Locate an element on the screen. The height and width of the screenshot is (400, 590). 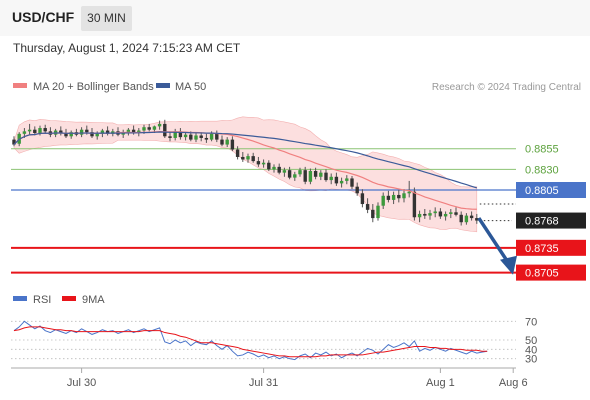
ma20-legend-swatch is located at coordinates (20, 85).